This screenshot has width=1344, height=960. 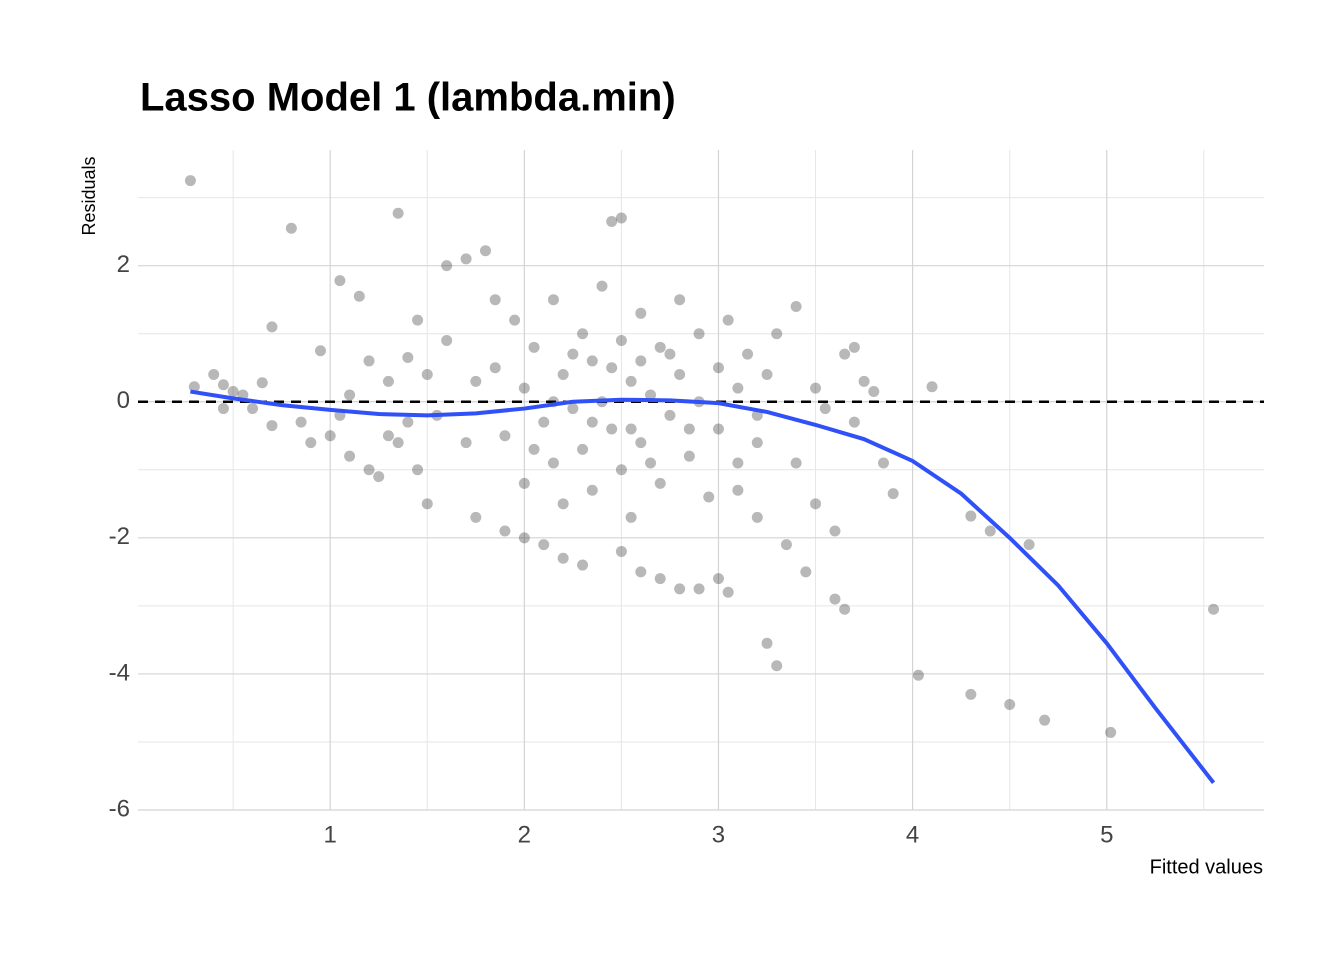 I want to click on x-tick-label: 4, so click(x=912, y=834).